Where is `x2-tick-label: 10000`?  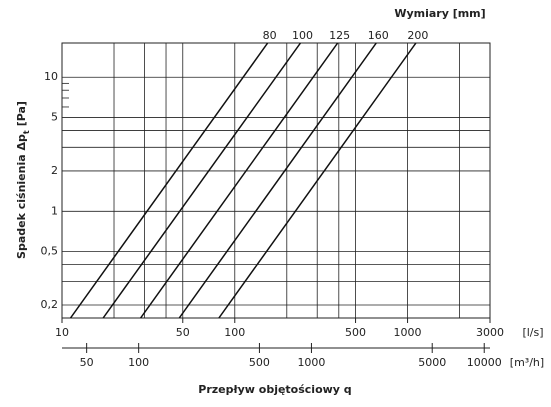
x2-tick-label: 10000 is located at coordinates (484, 362).